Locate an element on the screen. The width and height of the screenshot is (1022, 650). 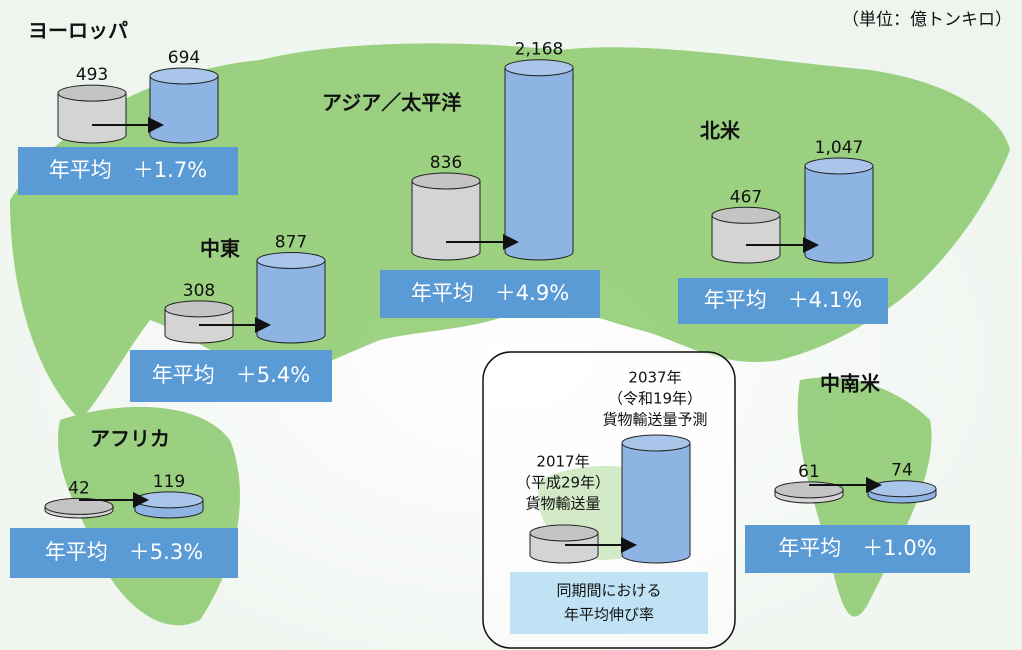
legend-forecast: （令和19年） is located at coordinates (655, 399).